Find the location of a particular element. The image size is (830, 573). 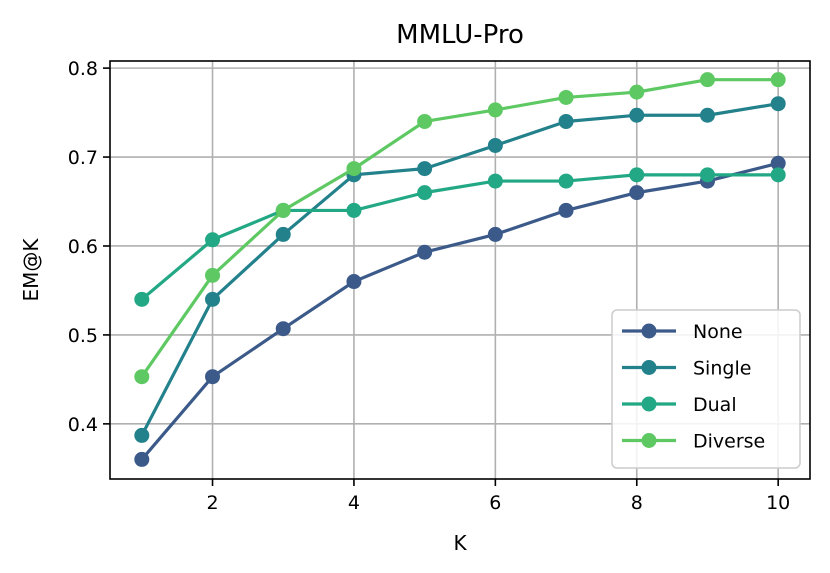

y-tick-label: 0.8 is located at coordinates (83, 69).